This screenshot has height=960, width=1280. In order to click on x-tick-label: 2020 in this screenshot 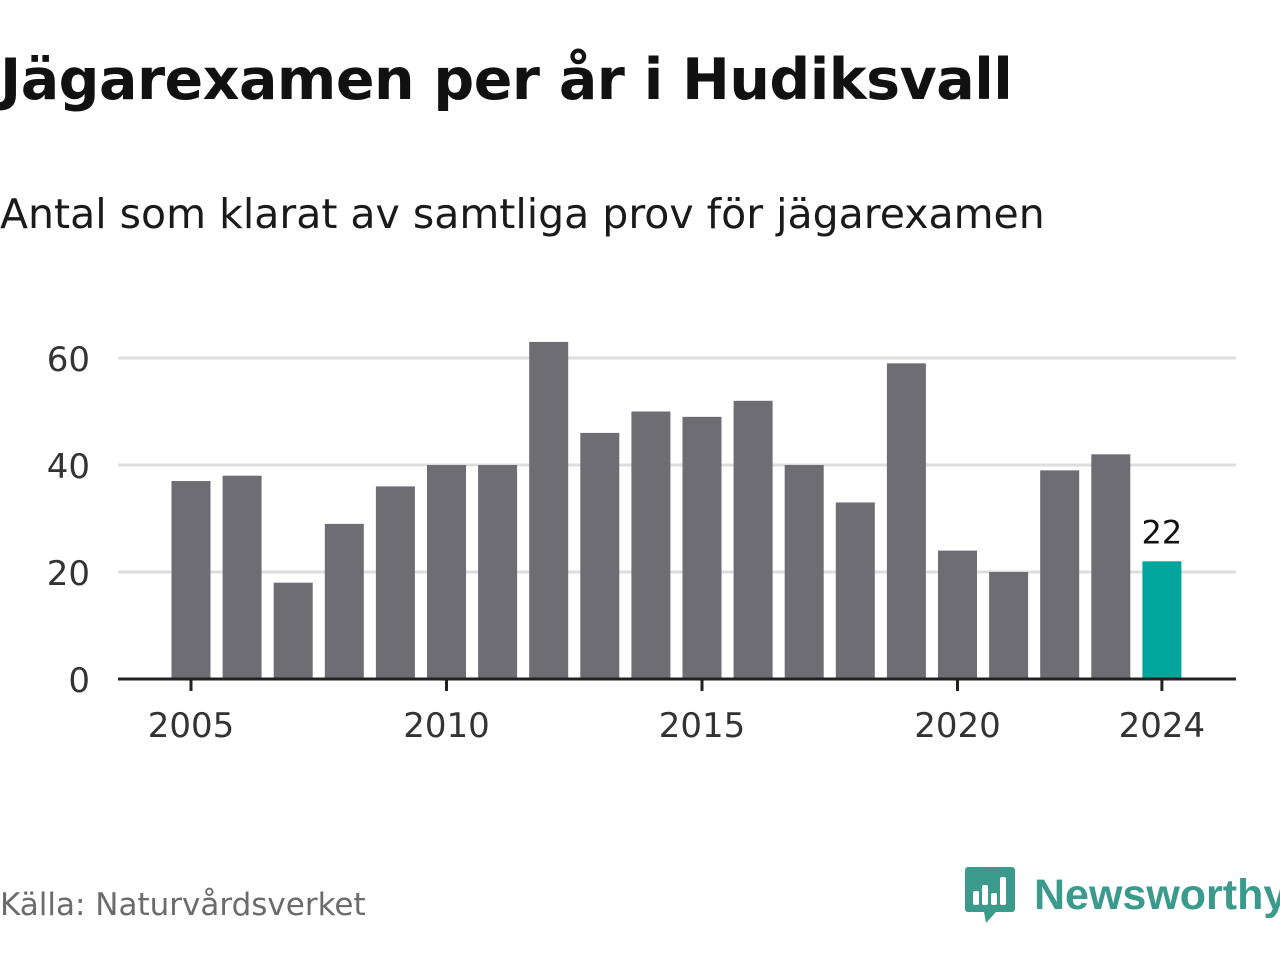, I will do `click(957, 726)`.